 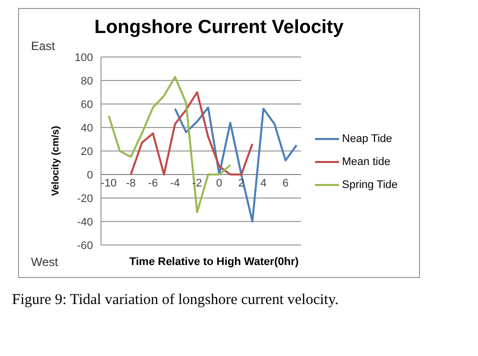 I want to click on y-tick-label: -40, so click(x=85, y=222).